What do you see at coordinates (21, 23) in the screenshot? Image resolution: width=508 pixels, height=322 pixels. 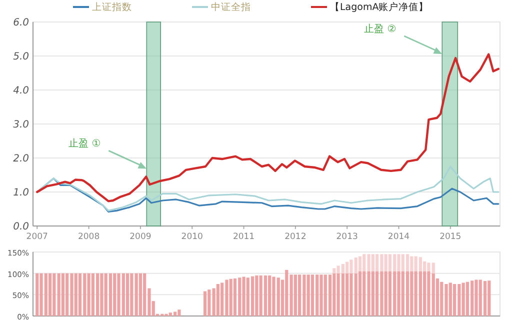 I see `y-tick-label: 6.0` at bounding box center [21, 23].